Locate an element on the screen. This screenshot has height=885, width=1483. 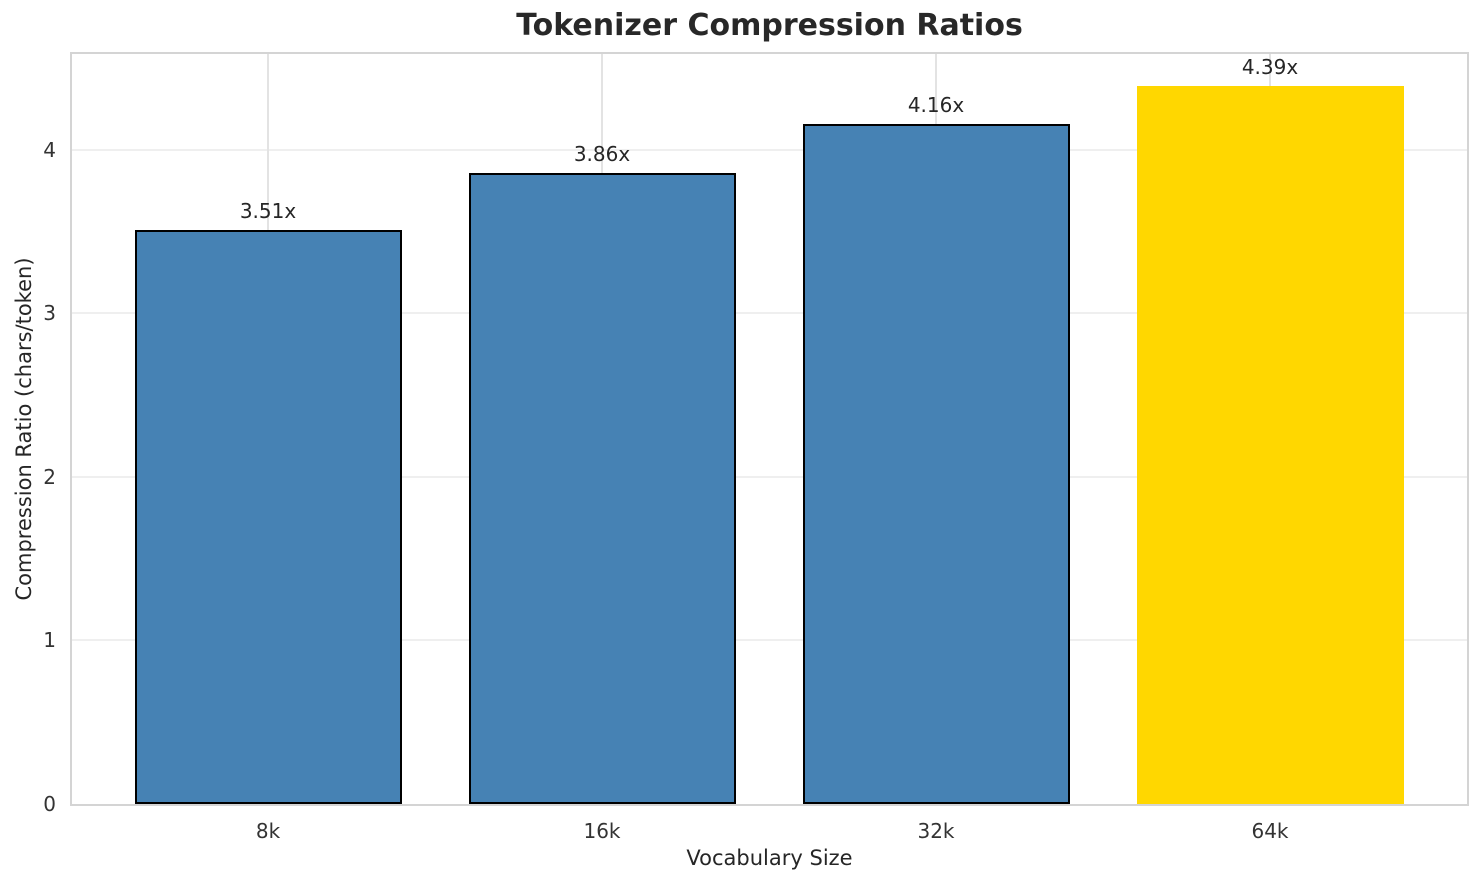
y-tick-label: 3 is located at coordinates (49, 313).